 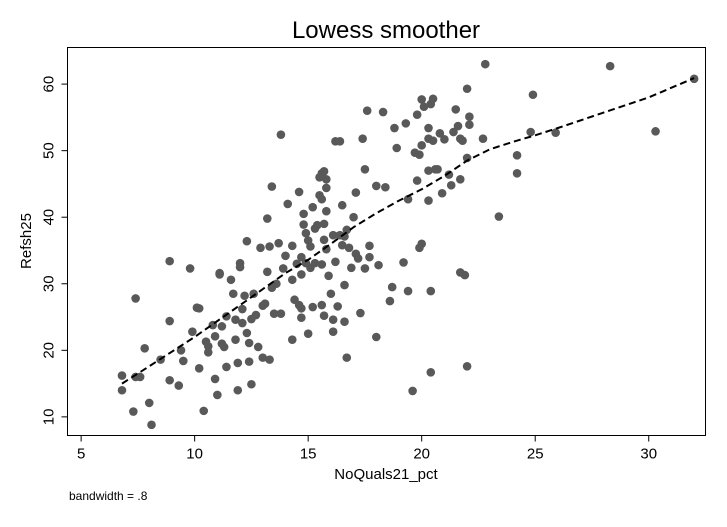 What do you see at coordinates (49, 417) in the screenshot?
I see `y-tick-label: 10` at bounding box center [49, 417].